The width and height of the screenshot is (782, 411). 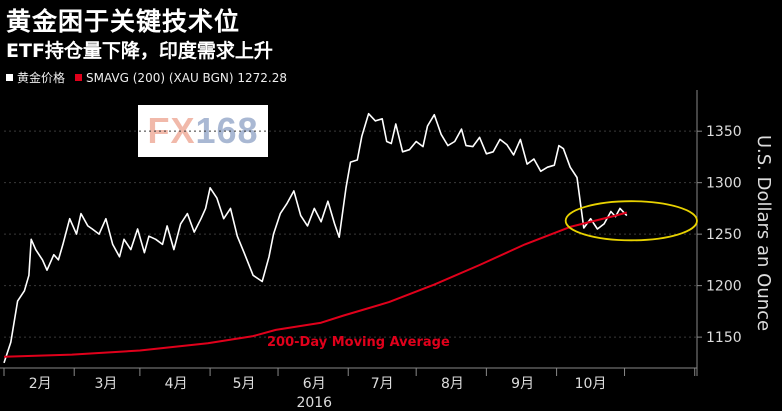 I want to click on x-year-label: 2016, so click(x=314, y=403).